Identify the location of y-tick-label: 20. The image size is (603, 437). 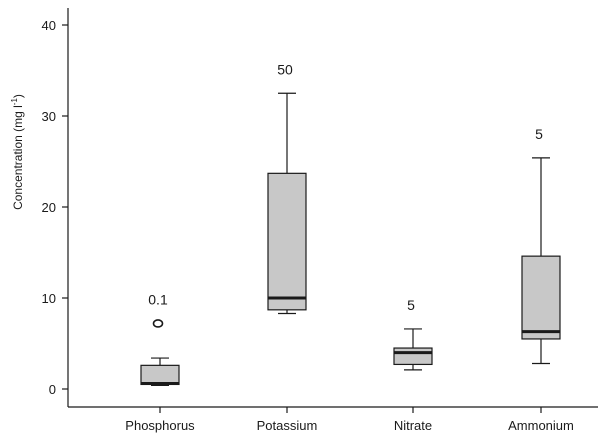
(49, 207).